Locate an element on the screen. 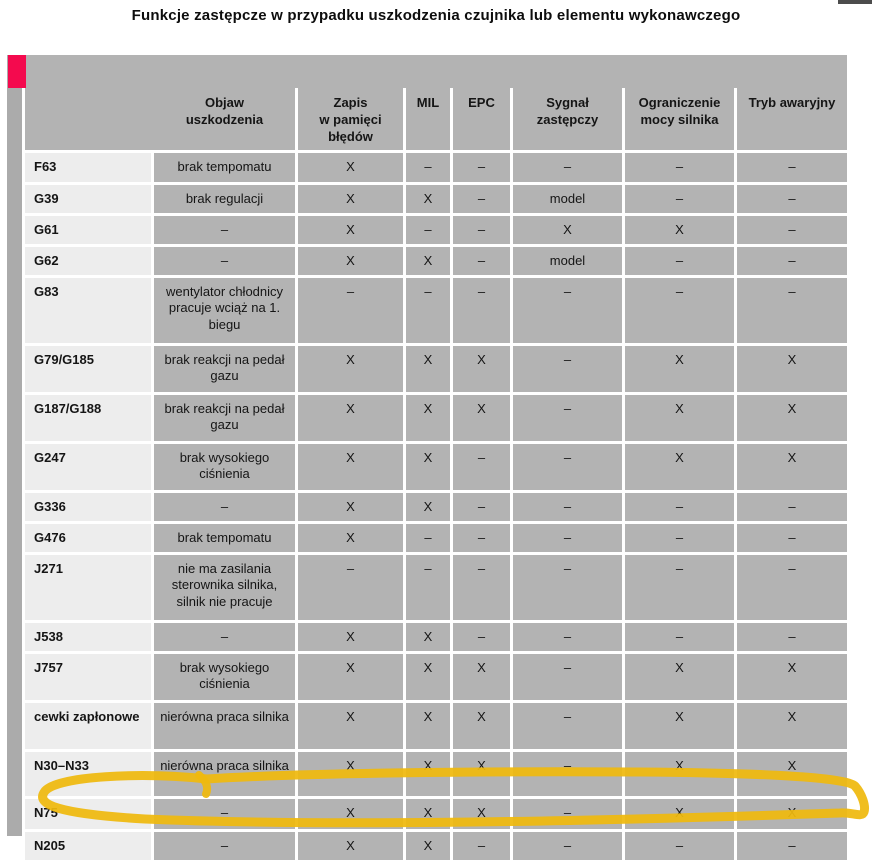 The width and height of the screenshot is (872, 863). table-row: F63 brak tempomatu X – – – – – is located at coordinates (436, 167).